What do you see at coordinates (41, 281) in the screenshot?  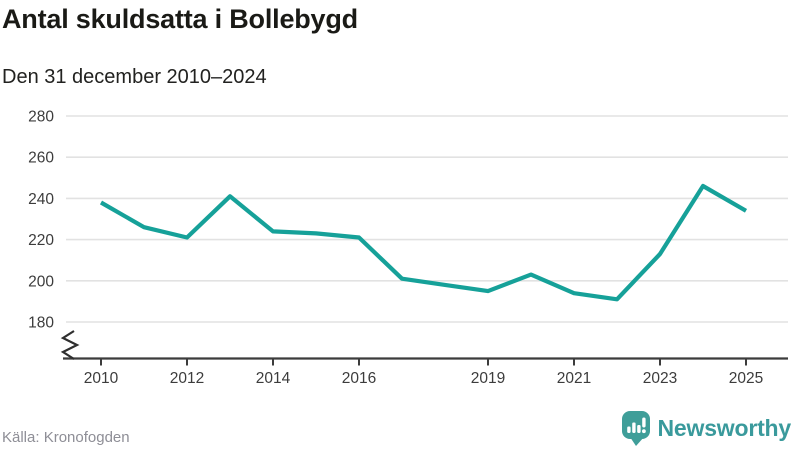 I see `y-tick-label: 200` at bounding box center [41, 281].